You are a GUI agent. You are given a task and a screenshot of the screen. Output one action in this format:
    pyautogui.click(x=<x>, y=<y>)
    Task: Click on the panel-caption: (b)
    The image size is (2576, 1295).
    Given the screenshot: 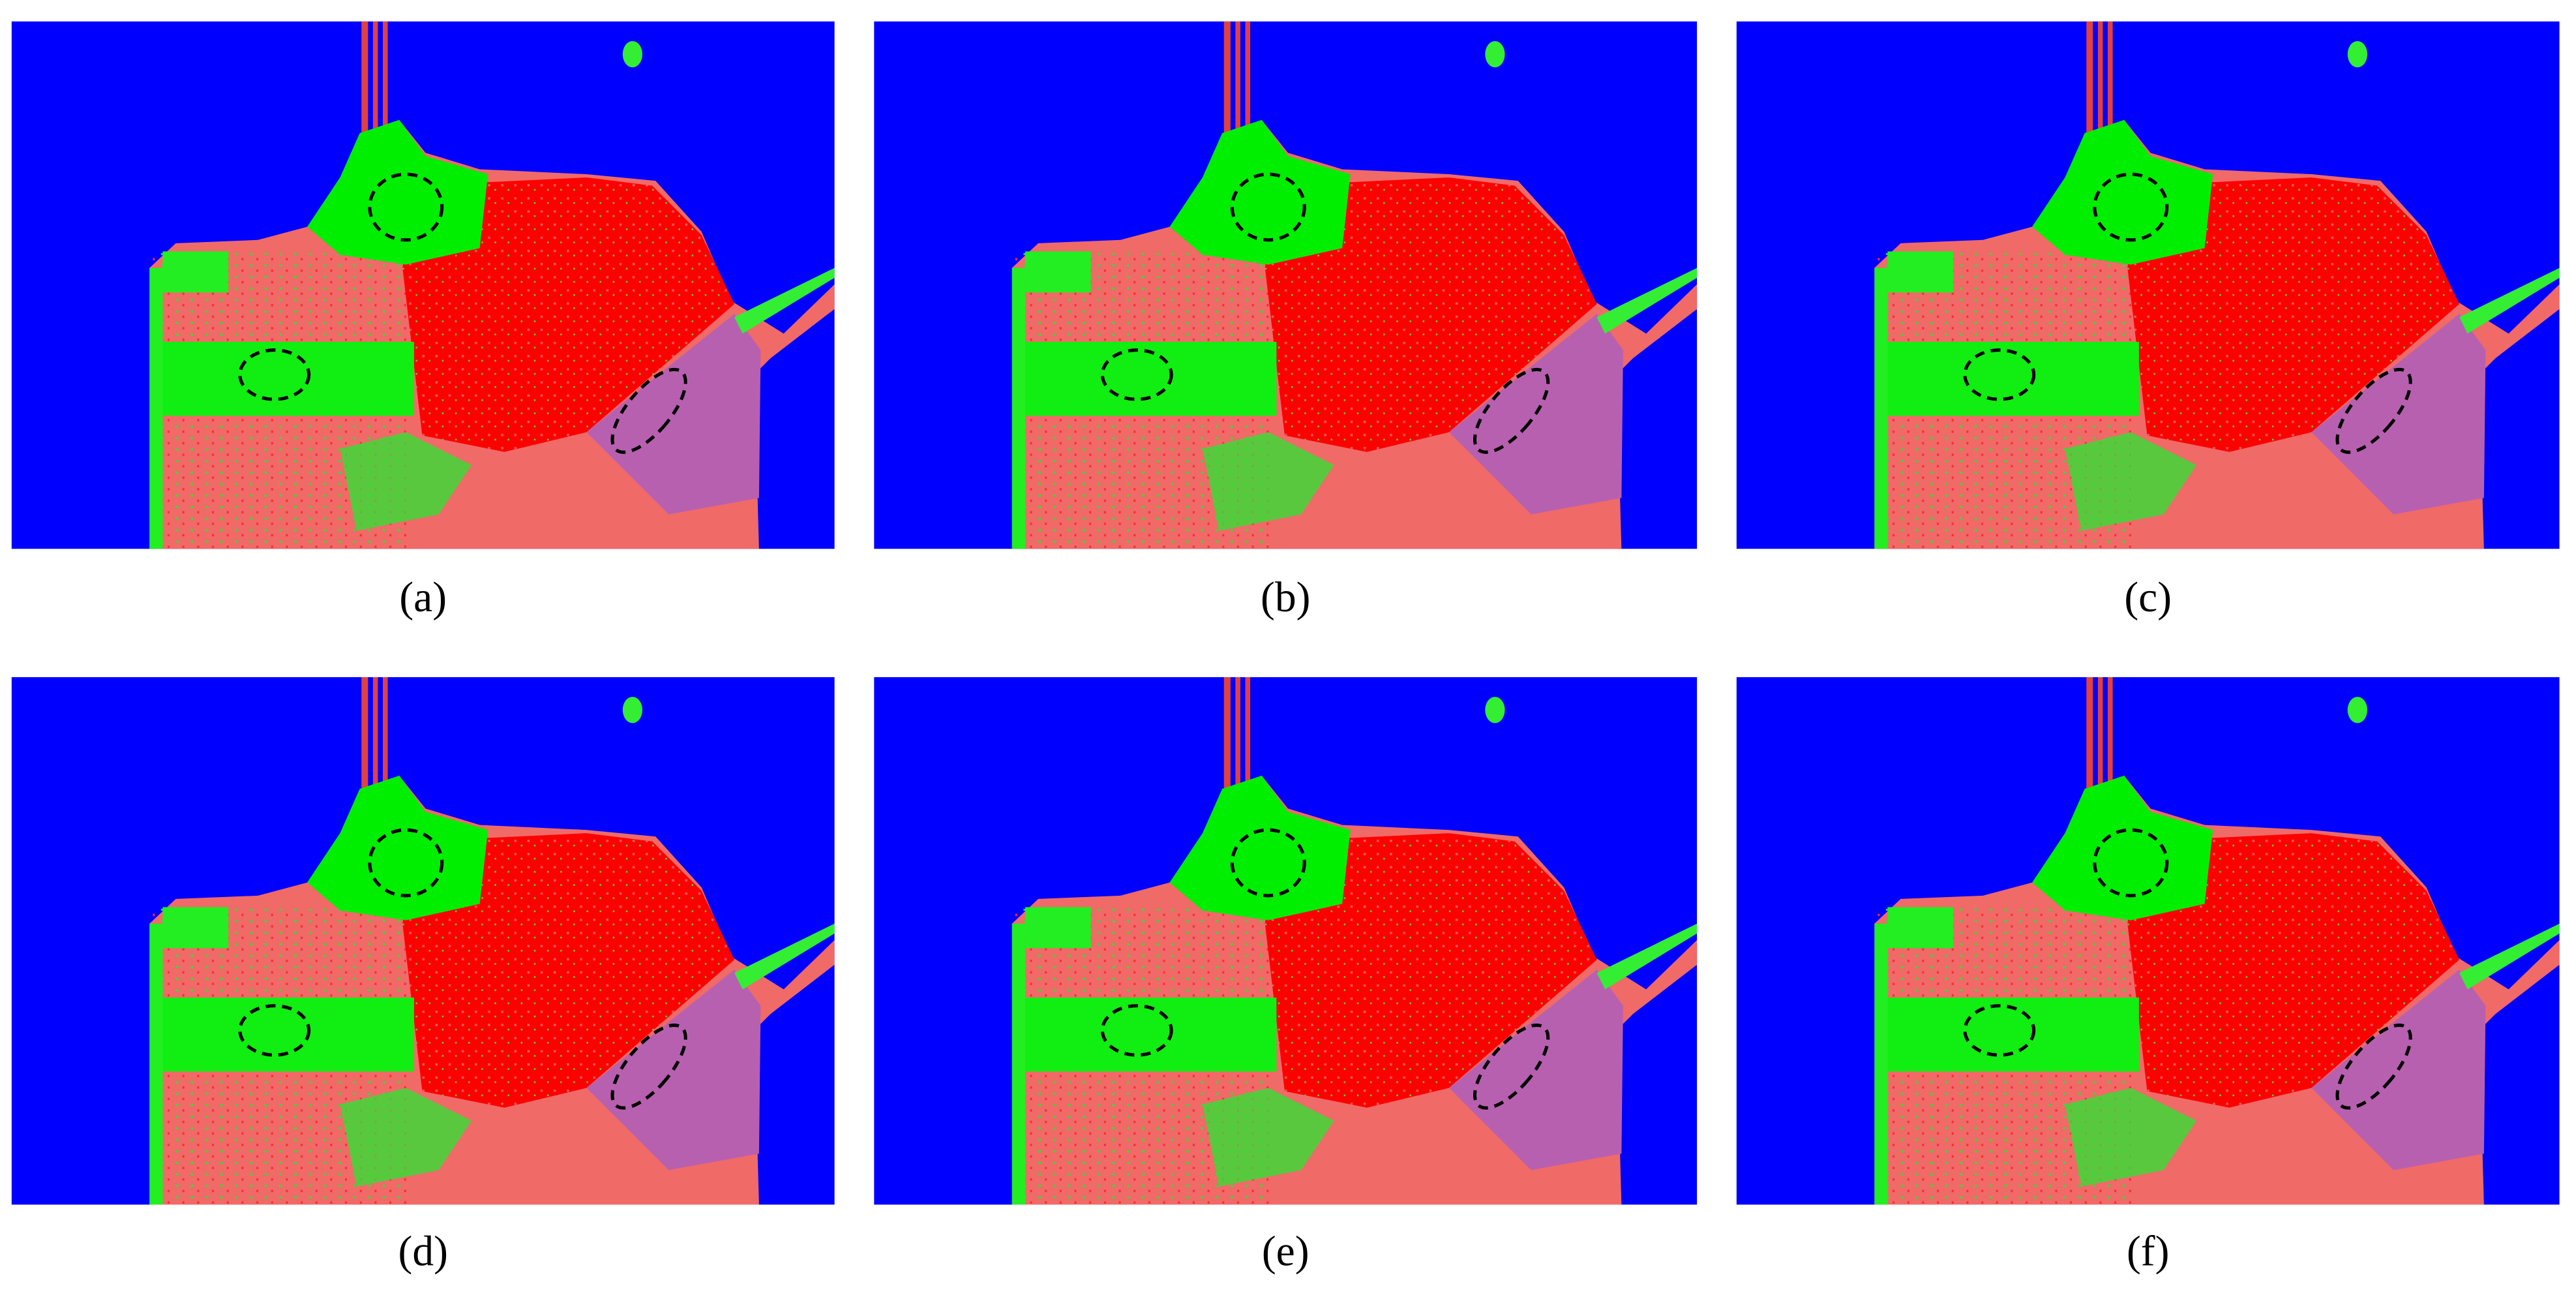 What is the action you would take?
    pyautogui.click(x=1285, y=597)
    